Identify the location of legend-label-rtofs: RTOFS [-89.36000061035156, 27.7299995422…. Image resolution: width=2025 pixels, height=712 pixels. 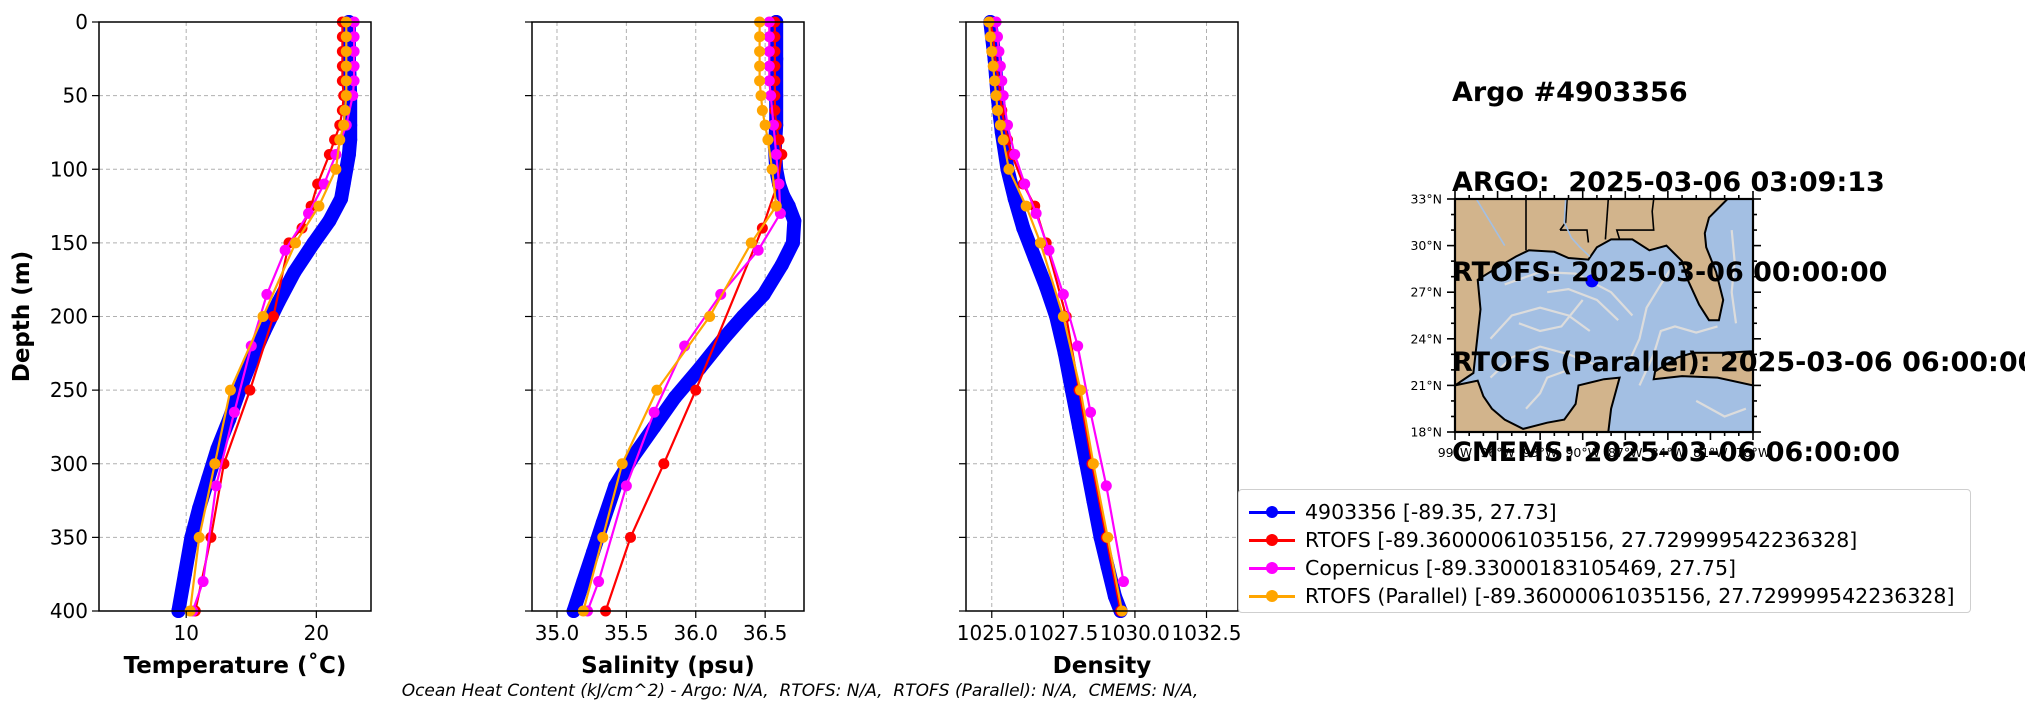
(1581, 540).